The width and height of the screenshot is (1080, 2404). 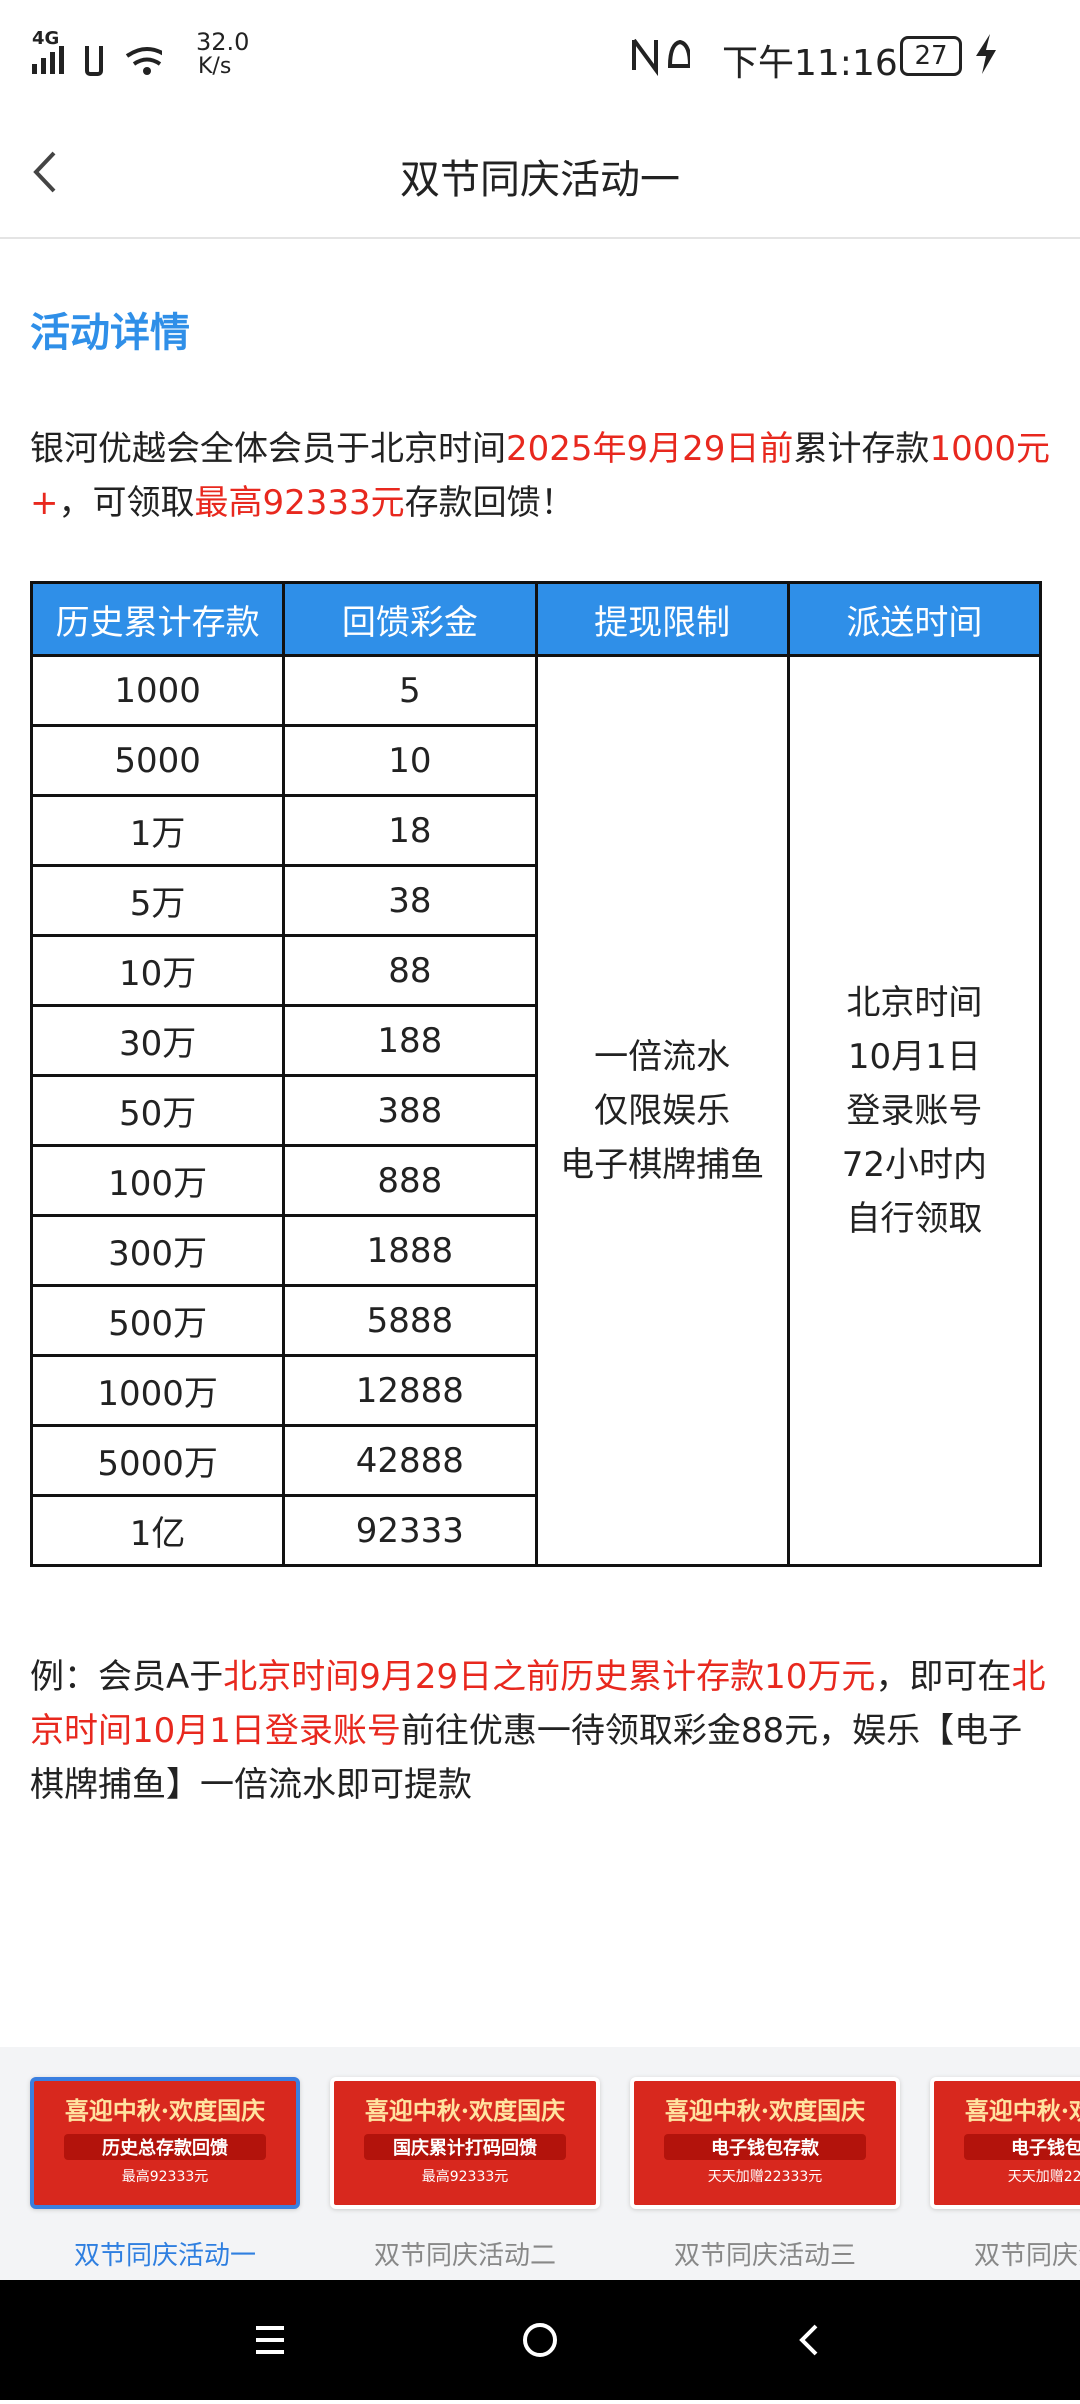 I want to click on delivery-line: 自行领取, so click(x=914, y=1218).